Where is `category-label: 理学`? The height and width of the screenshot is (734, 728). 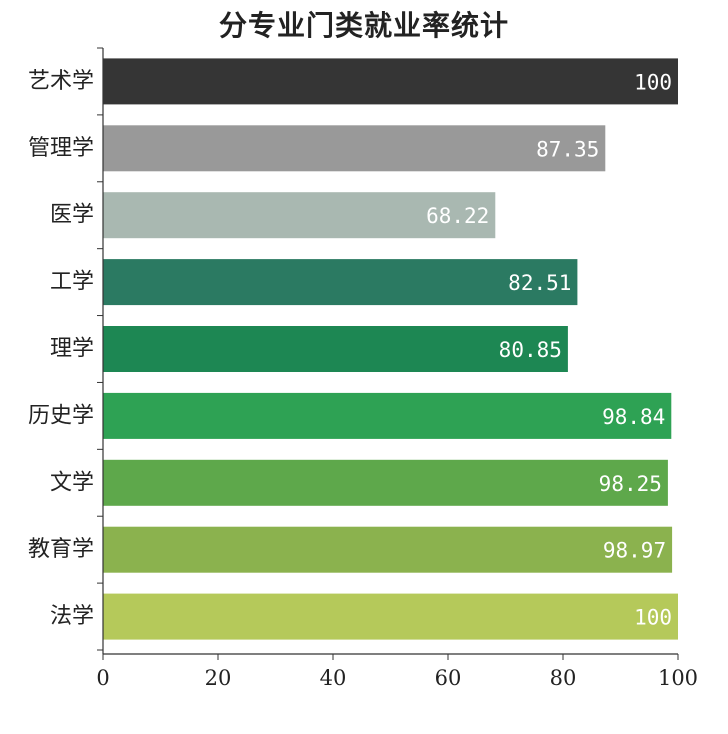 category-label: 理学 is located at coordinates (72, 349).